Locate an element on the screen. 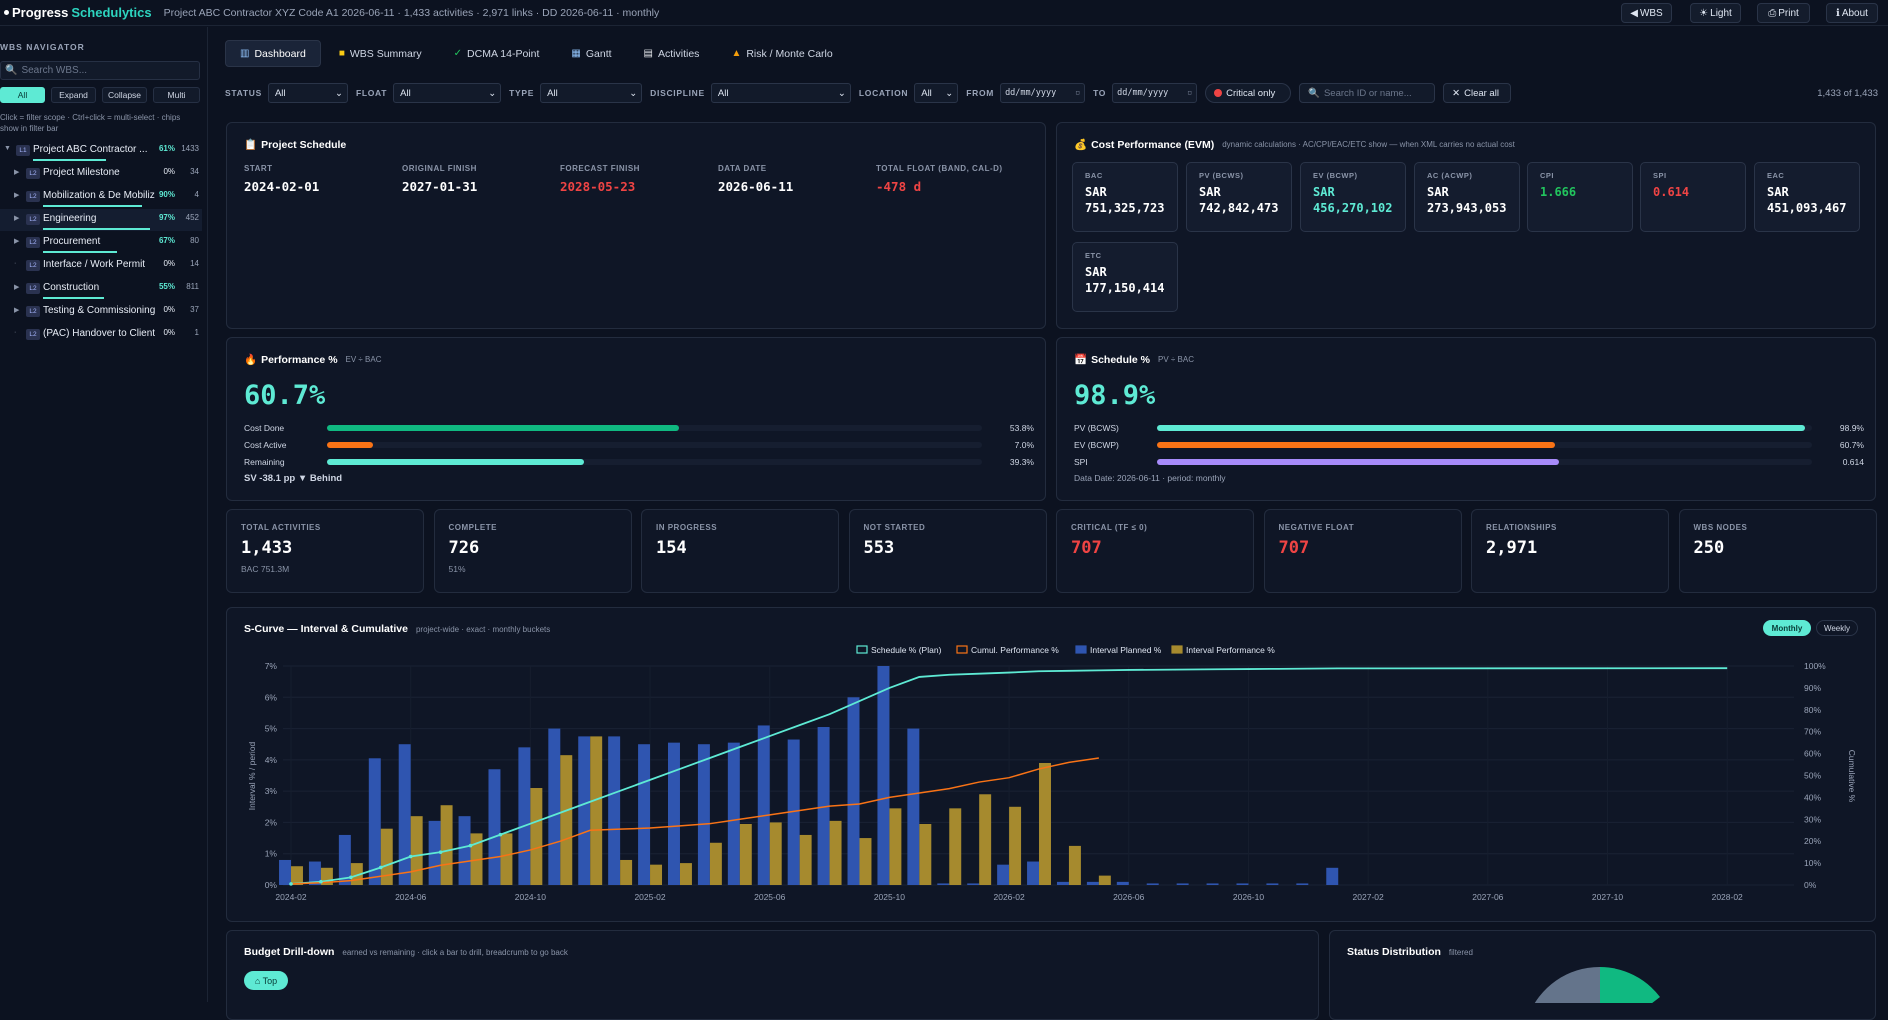 The height and width of the screenshot is (1020, 1888). sb-multi-button: Multi is located at coordinates (176, 95).